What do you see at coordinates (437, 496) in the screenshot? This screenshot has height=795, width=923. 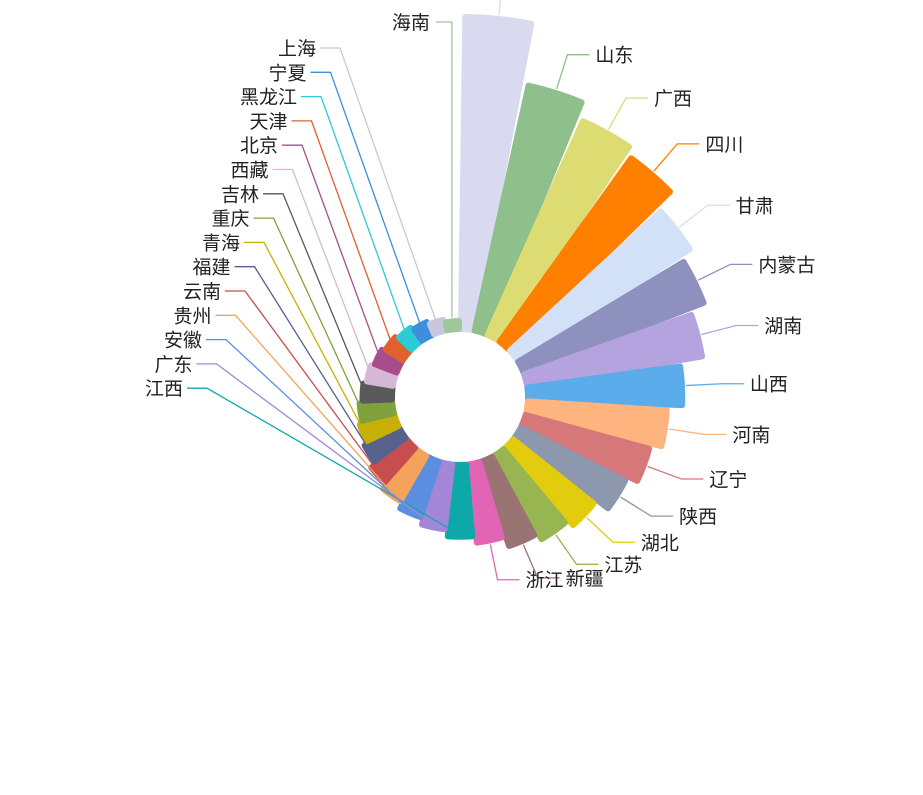 I see `slice-广东` at bounding box center [437, 496].